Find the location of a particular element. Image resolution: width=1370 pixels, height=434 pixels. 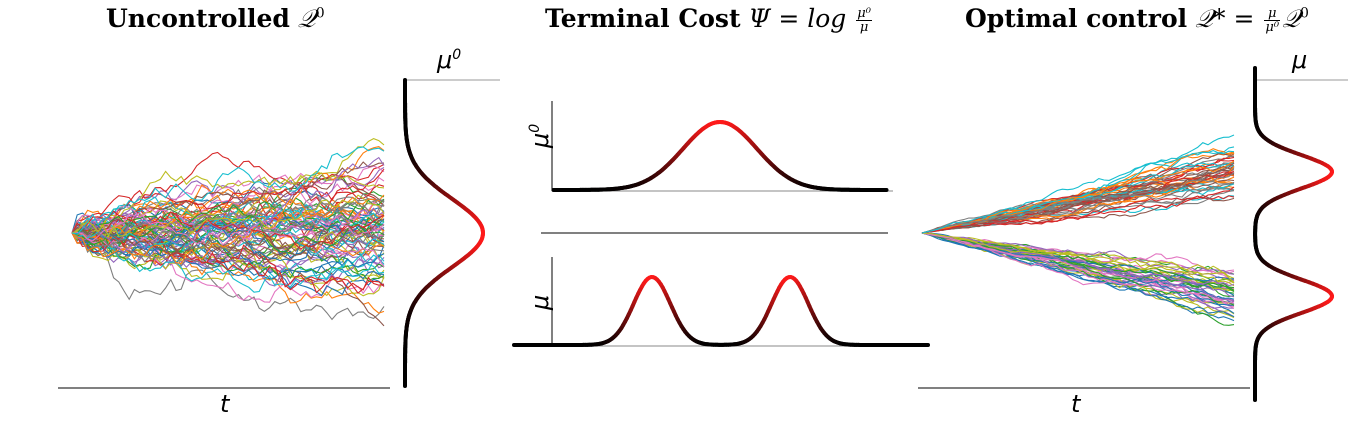

right-title: Optimal control 𝒬* = μ μ⁰ 𝒬0 is located at coordinates (1137, 19).